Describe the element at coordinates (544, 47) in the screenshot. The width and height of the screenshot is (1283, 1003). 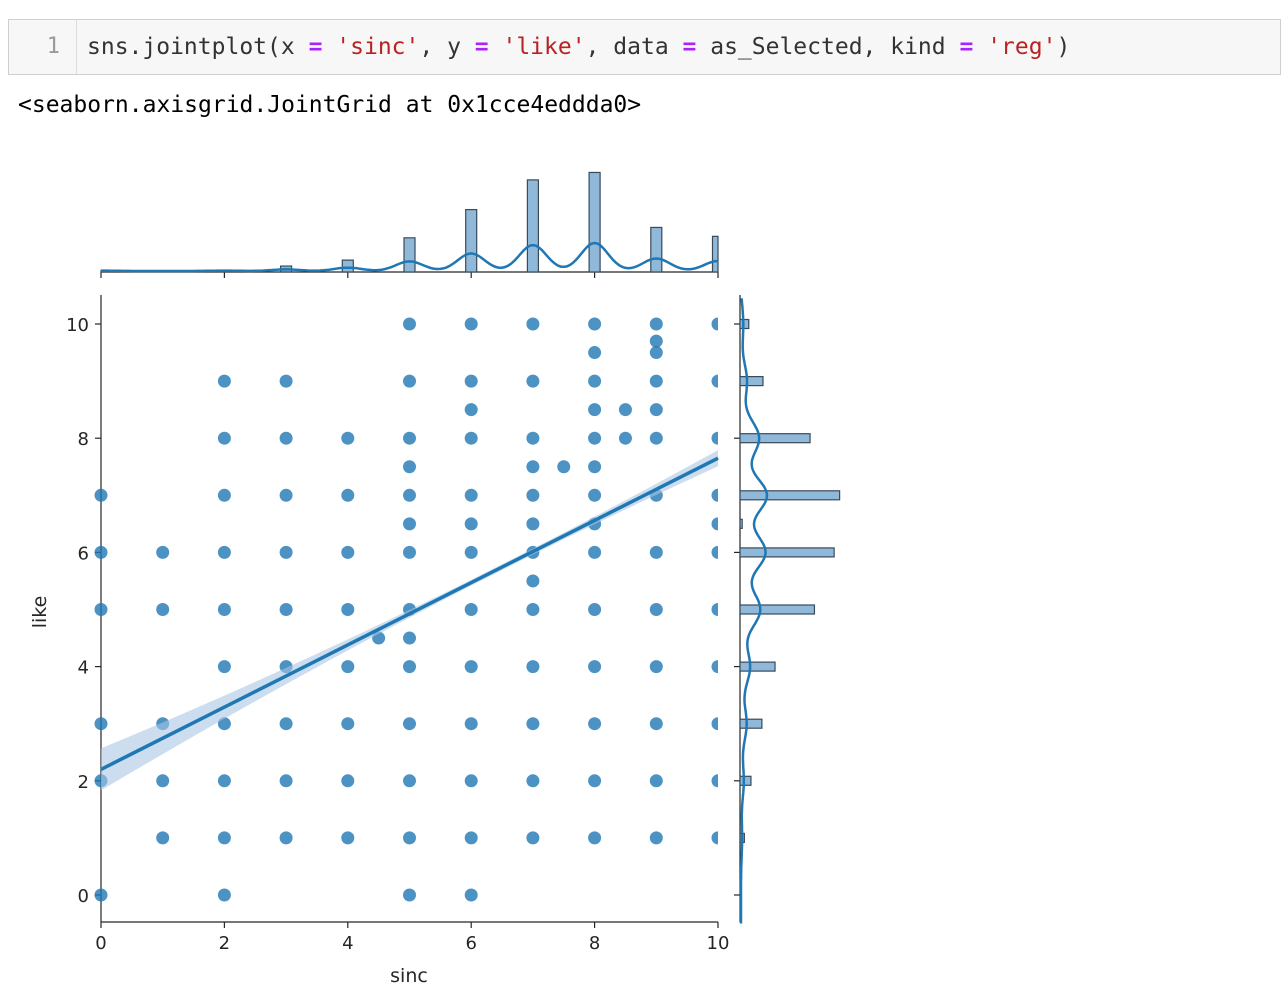
I see `code-string: 'like'` at that location.